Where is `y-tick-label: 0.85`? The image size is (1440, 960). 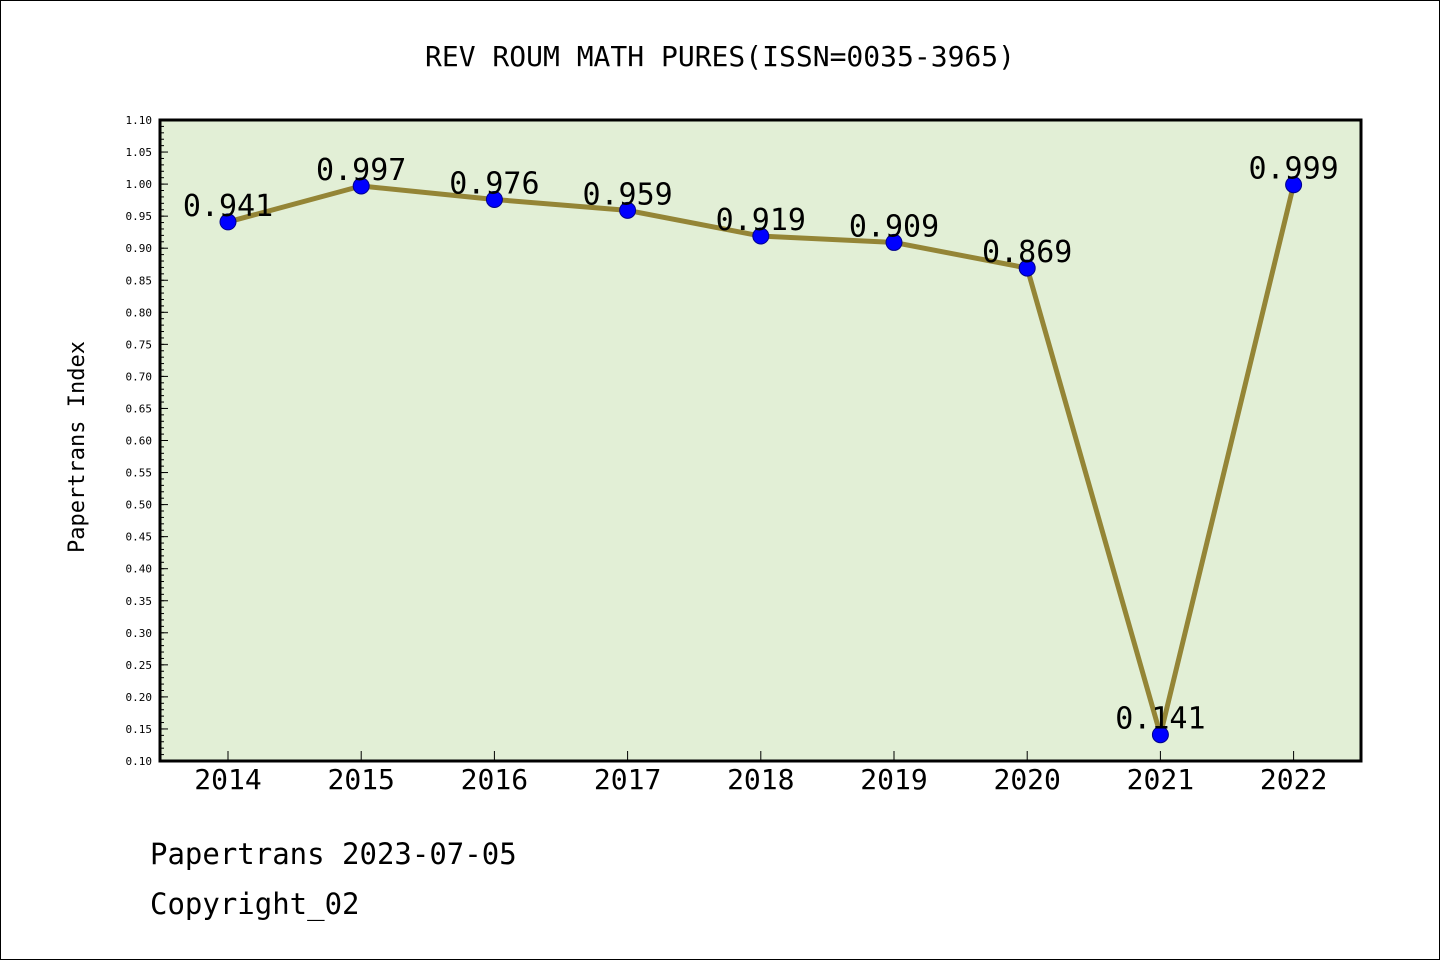
y-tick-label: 0.85 is located at coordinates (139, 280).